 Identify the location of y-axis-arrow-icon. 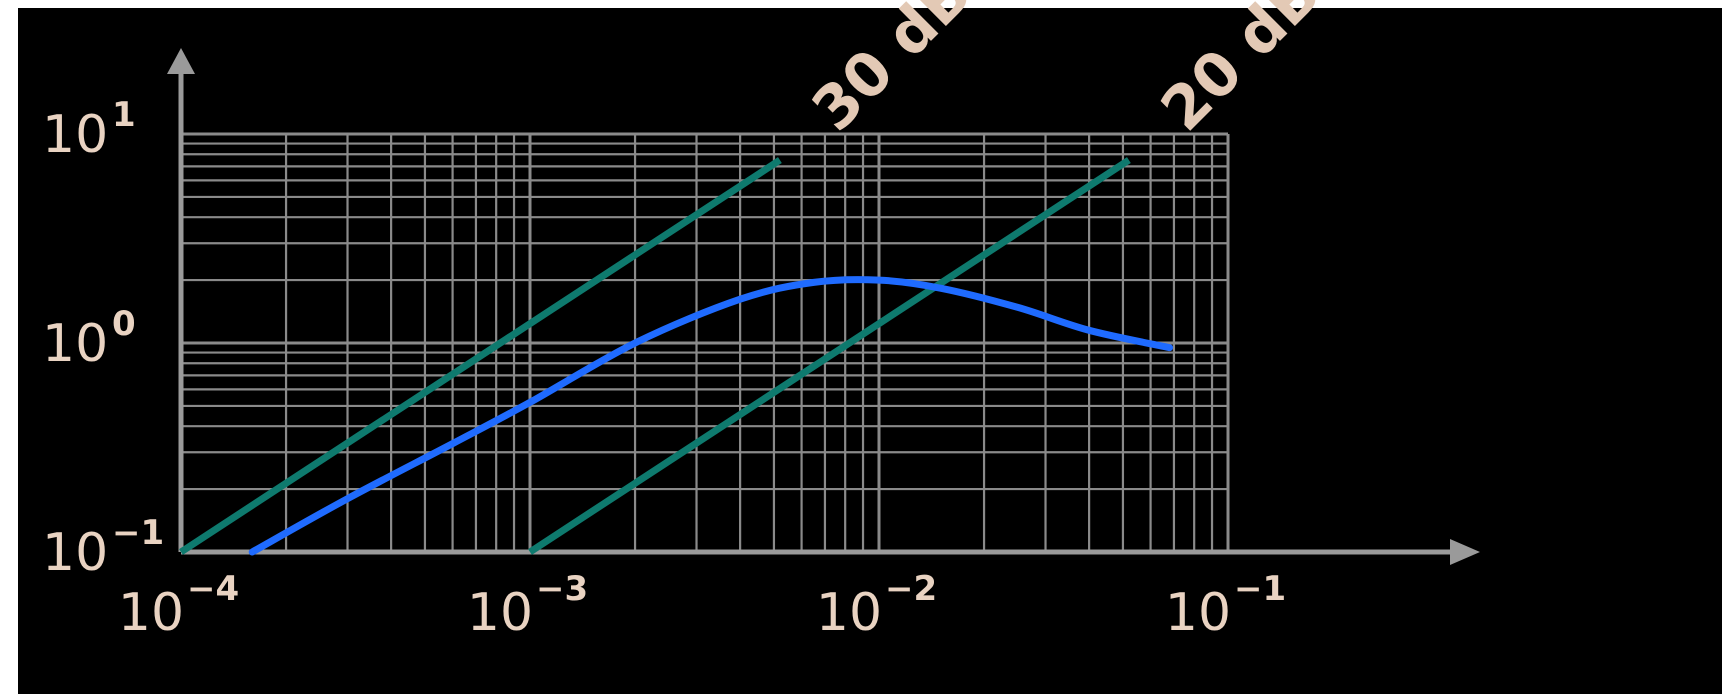
(181, 61).